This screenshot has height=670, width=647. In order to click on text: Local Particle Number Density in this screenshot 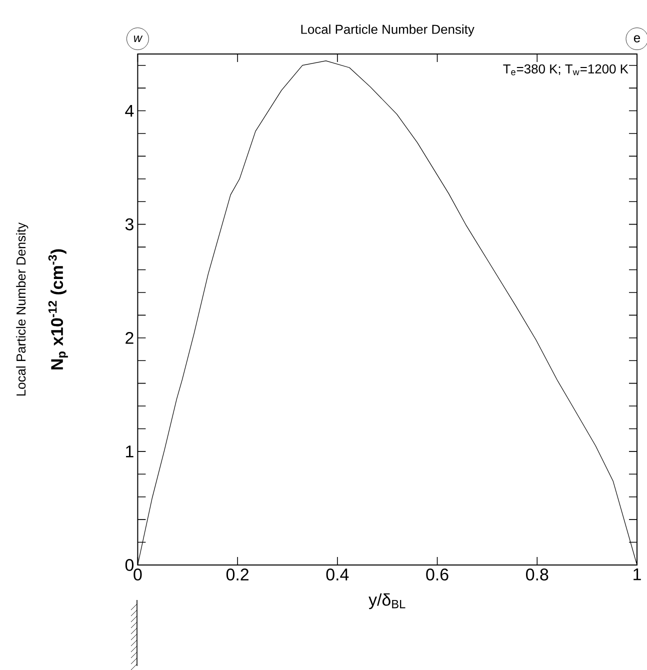, I will do `click(22, 309)`.